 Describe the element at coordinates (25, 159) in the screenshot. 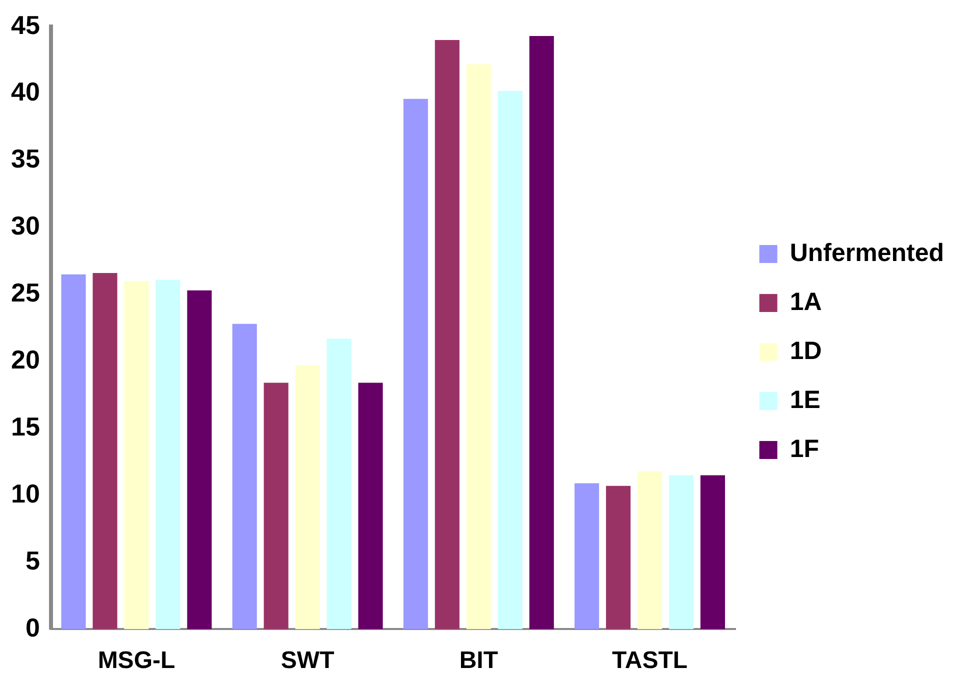

I see `y-tick-label: 35` at that location.